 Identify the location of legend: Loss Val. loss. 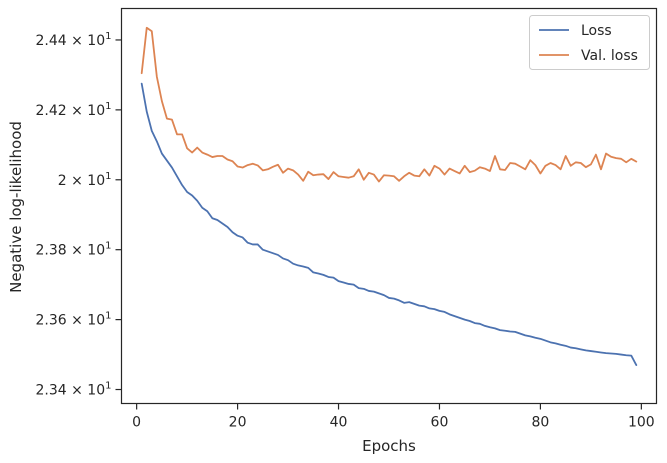
(589, 42).